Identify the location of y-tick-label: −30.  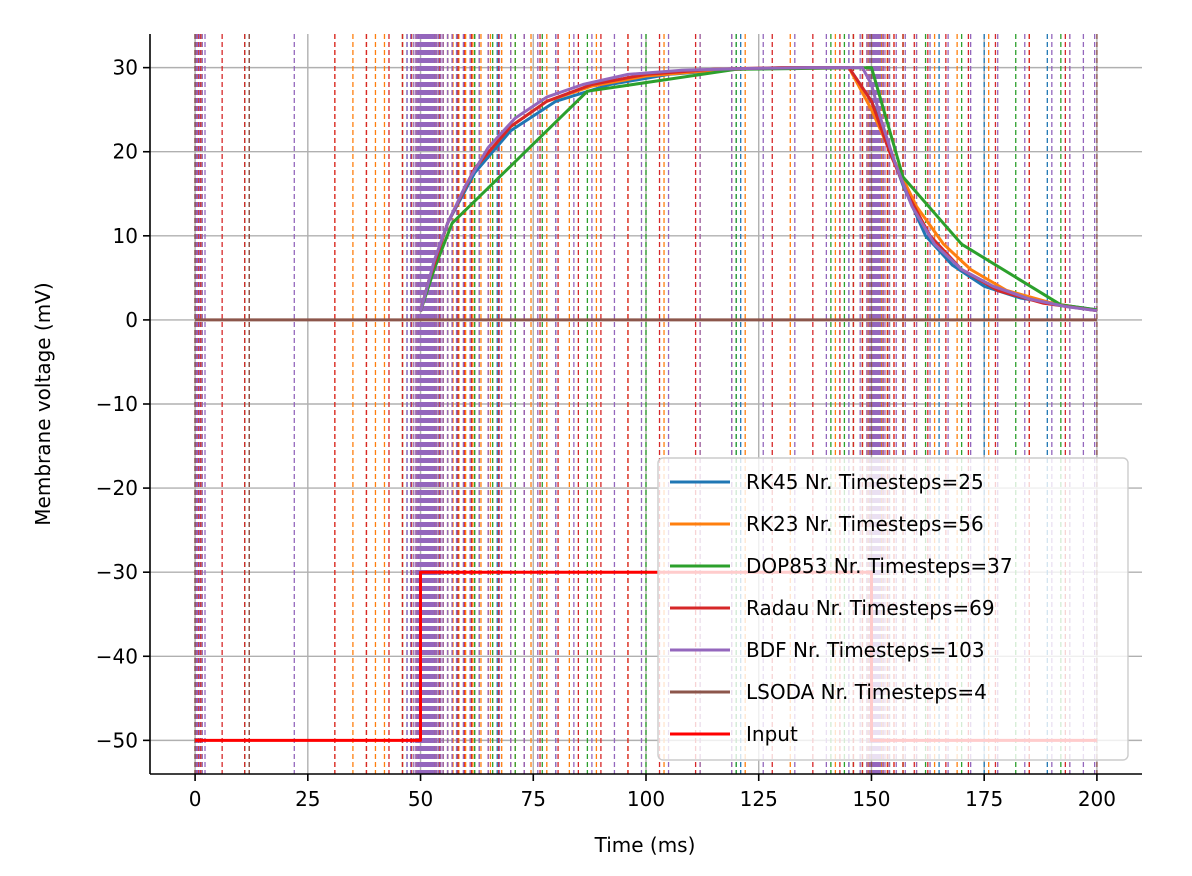
(117, 572).